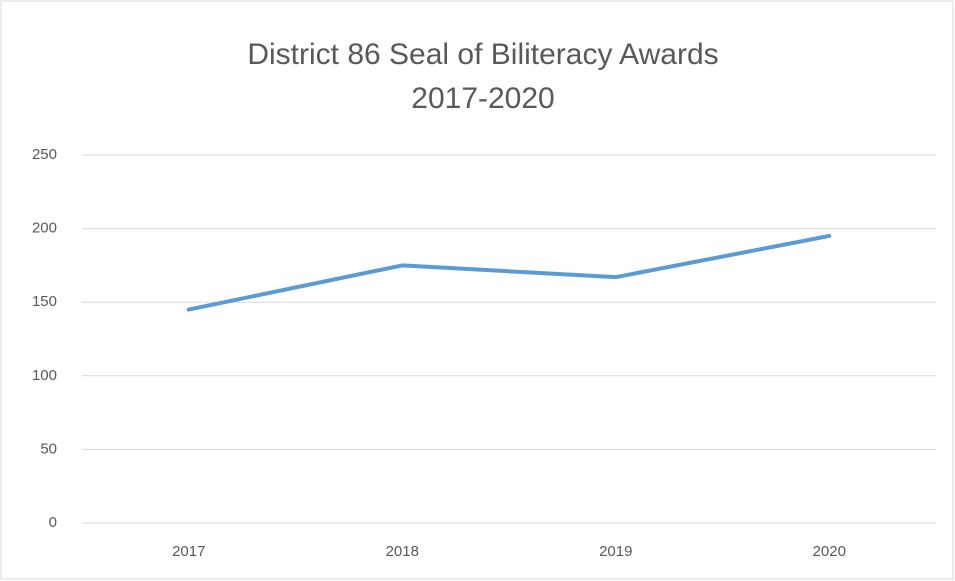  I want to click on chart-subtitle: 2017-2020, so click(482, 98).